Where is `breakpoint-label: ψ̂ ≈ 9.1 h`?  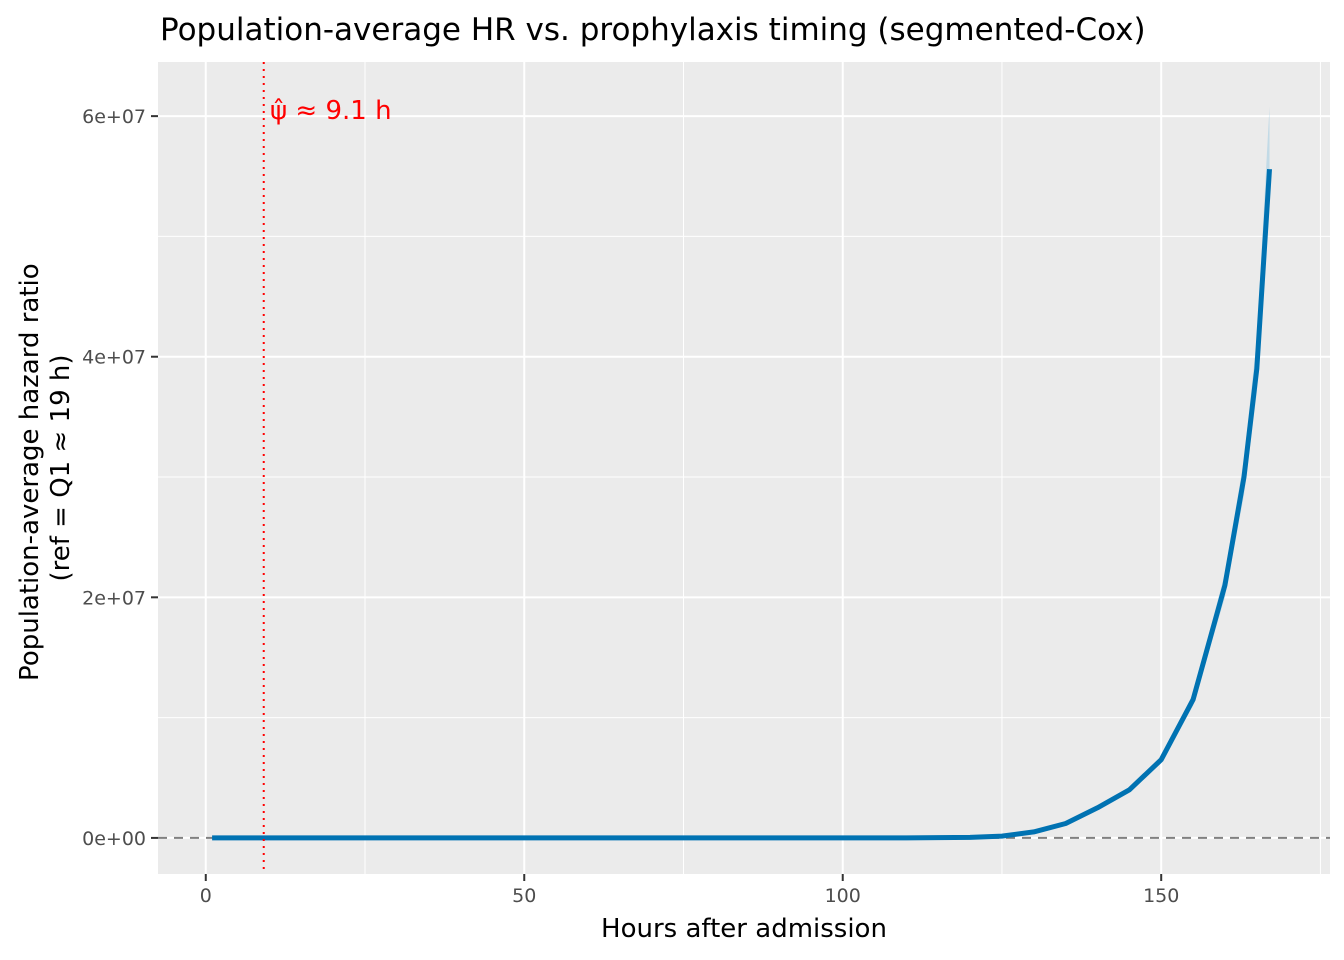
breakpoint-label: ψ̂ ≈ 9.1 h is located at coordinates (331, 111).